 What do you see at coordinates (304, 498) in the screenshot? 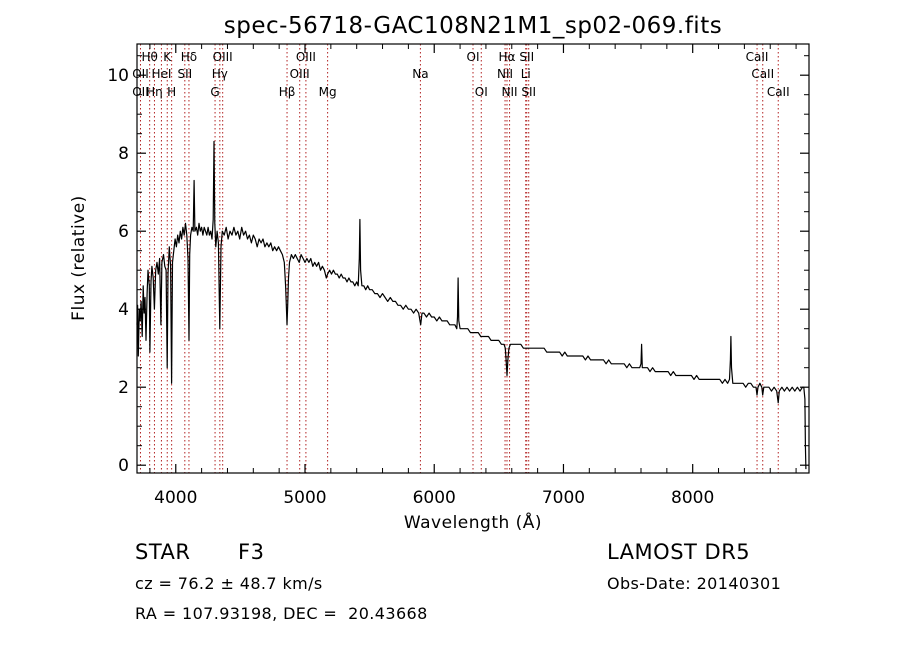
I see `x-tick-label: 5000` at bounding box center [304, 498].